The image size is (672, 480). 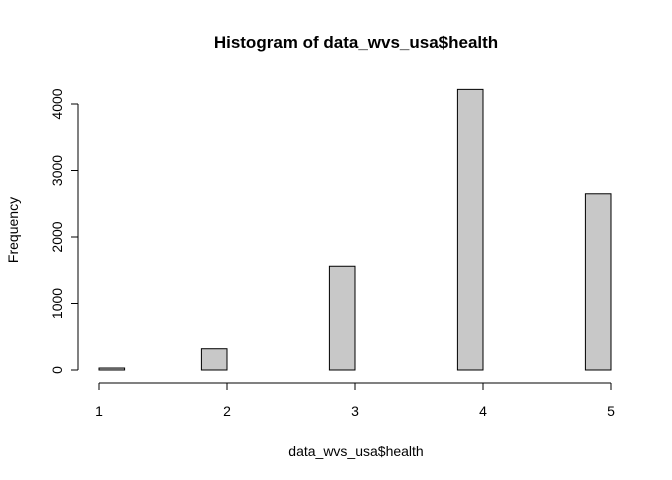 What do you see at coordinates (355, 400) in the screenshot?
I see `x-axis: 1 2 3 4 5` at bounding box center [355, 400].